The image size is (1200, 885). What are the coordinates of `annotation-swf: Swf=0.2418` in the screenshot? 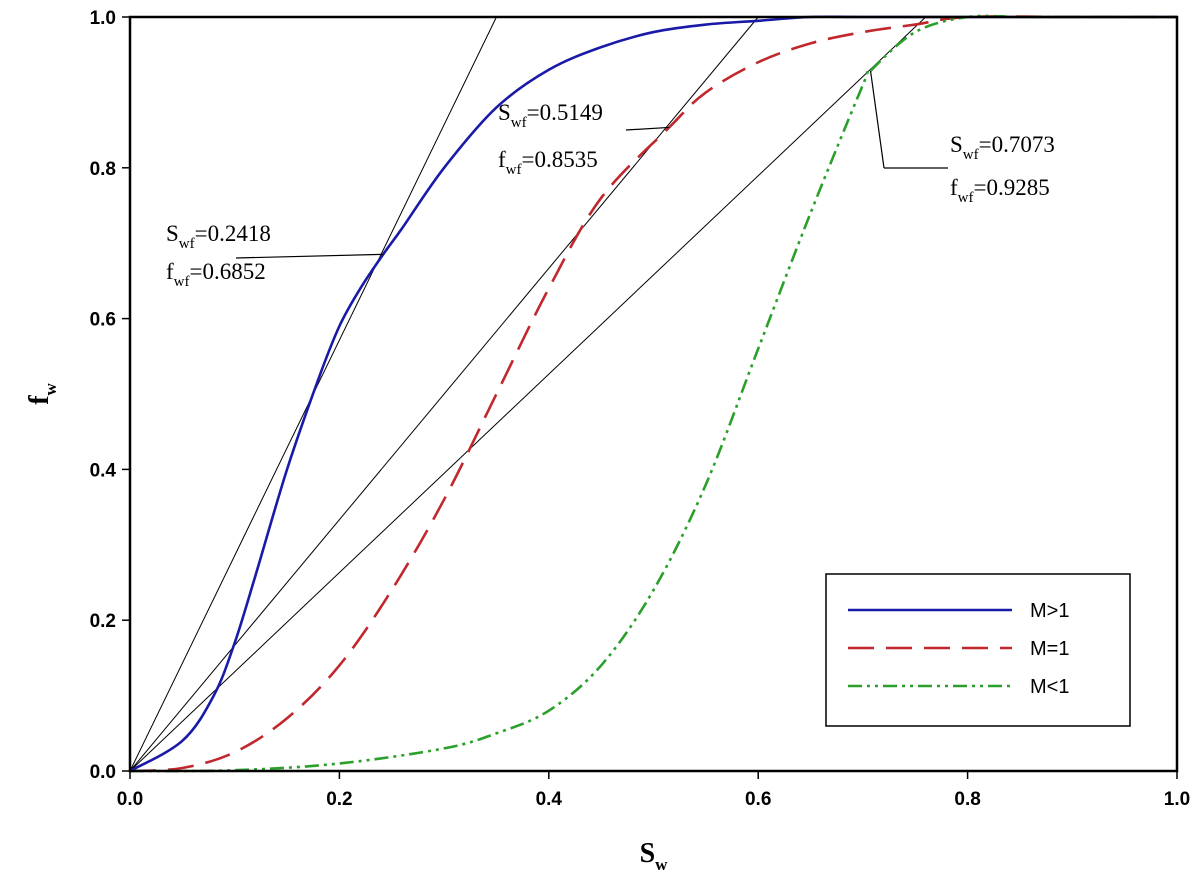 It's located at (218, 236).